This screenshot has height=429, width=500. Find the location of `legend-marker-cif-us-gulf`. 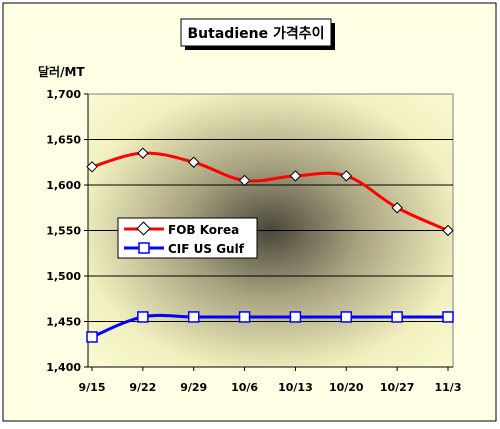

legend-marker-cif-us-gulf is located at coordinates (144, 248).